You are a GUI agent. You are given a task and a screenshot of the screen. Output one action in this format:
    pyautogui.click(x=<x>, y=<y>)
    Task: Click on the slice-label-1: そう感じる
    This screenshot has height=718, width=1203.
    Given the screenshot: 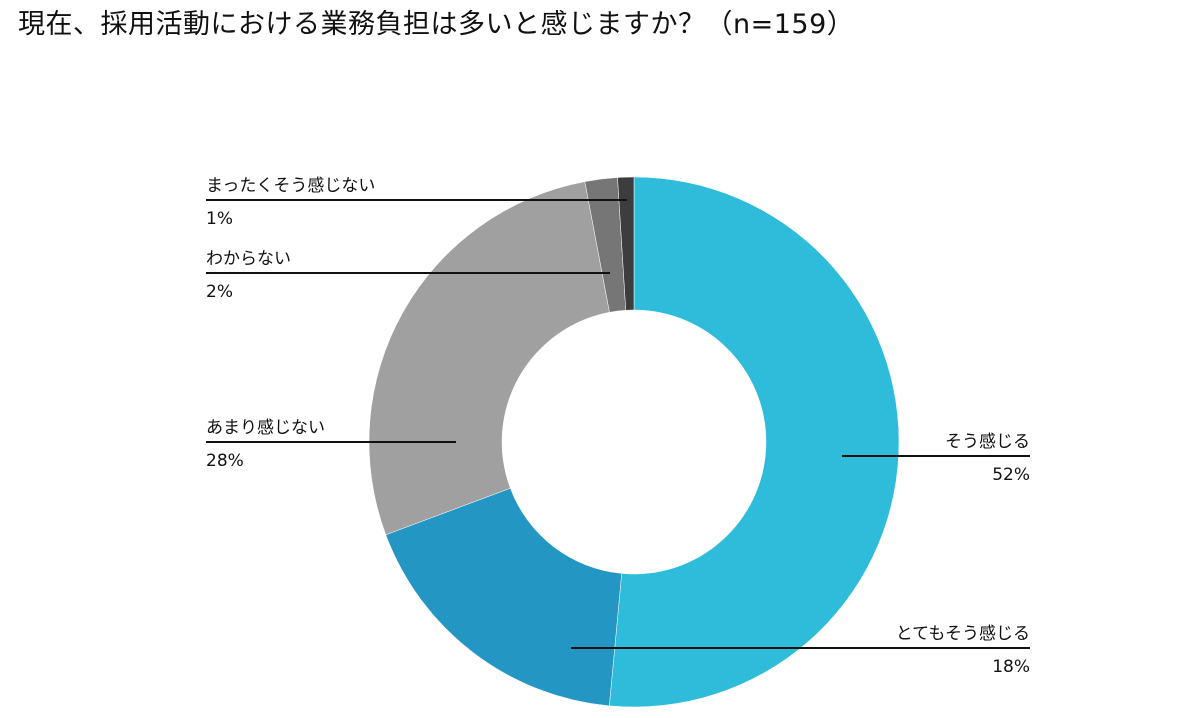 What is the action you would take?
    pyautogui.click(x=987, y=442)
    